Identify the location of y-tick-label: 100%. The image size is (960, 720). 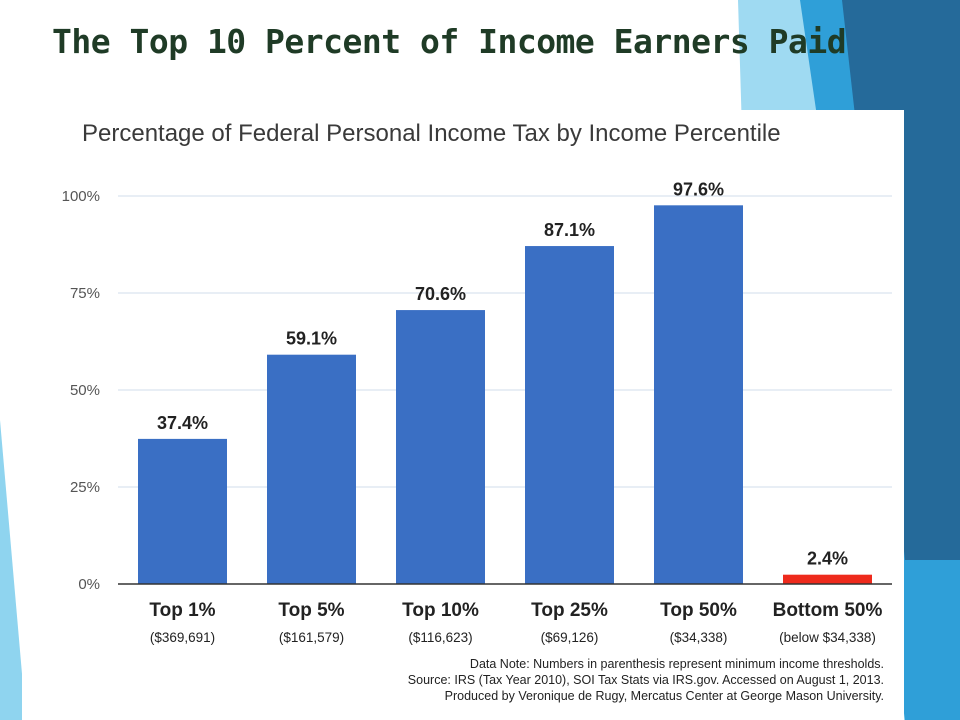
(81, 196).